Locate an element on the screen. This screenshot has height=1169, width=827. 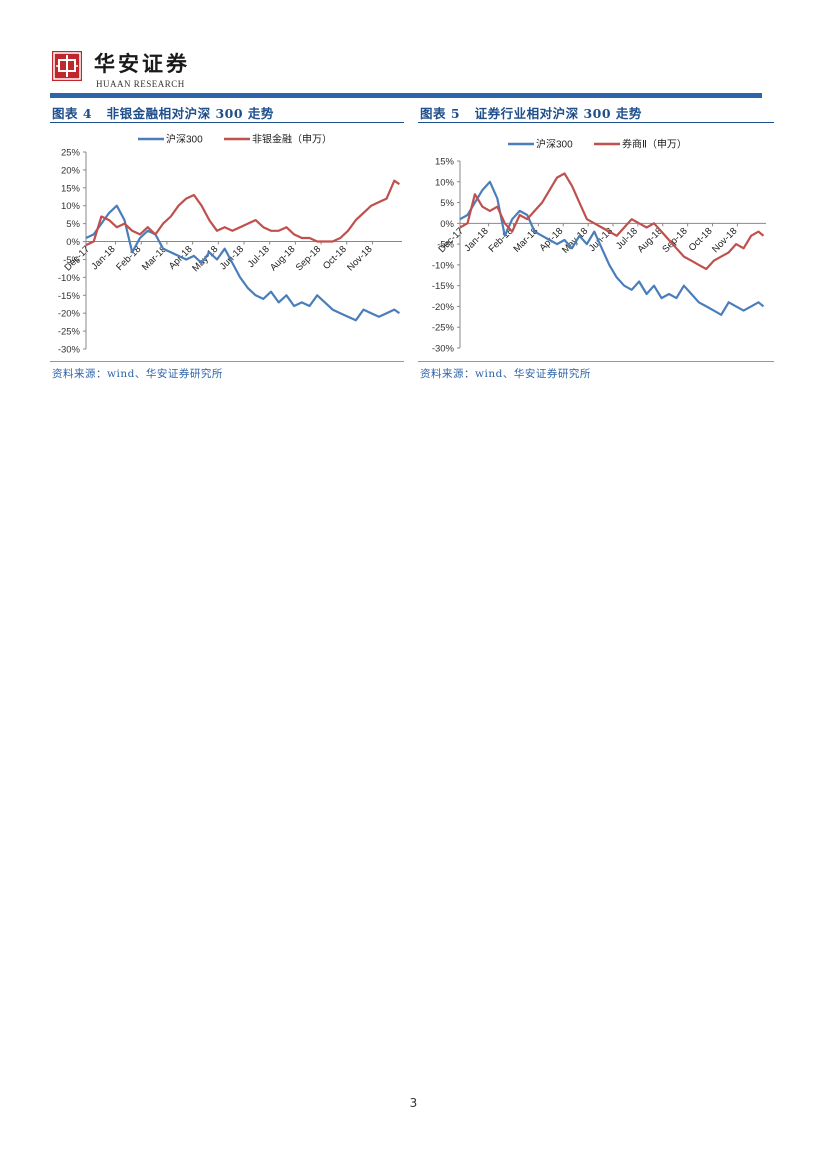
y-tick-label: 20% is located at coordinates (71, 170).